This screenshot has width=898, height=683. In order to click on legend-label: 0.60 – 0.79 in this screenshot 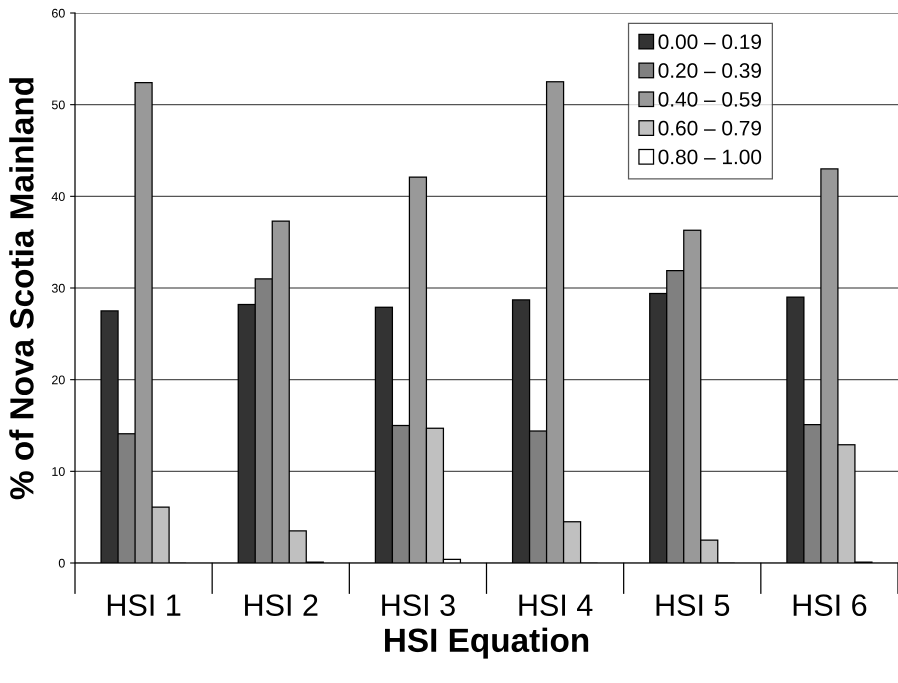, I will do `click(709, 128)`.